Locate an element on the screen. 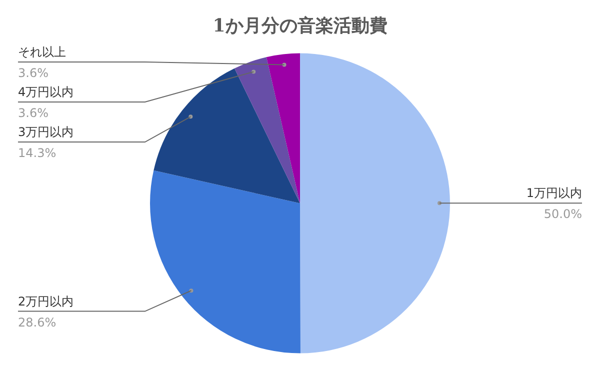 The image size is (600, 371). slice-label: 4万円以内 is located at coordinates (46, 92).